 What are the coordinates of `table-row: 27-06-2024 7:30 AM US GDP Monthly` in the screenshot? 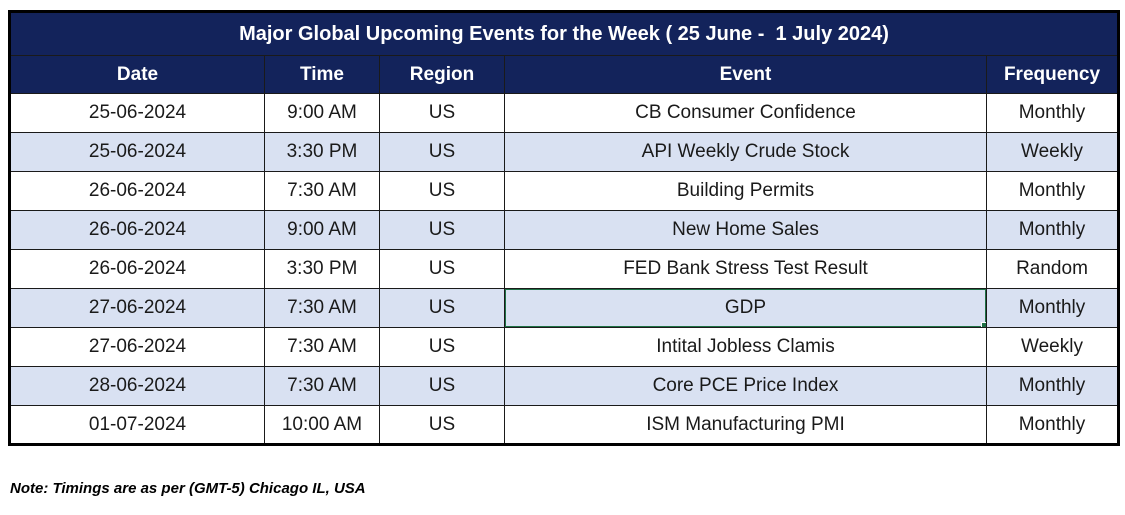 It's located at (564, 308).